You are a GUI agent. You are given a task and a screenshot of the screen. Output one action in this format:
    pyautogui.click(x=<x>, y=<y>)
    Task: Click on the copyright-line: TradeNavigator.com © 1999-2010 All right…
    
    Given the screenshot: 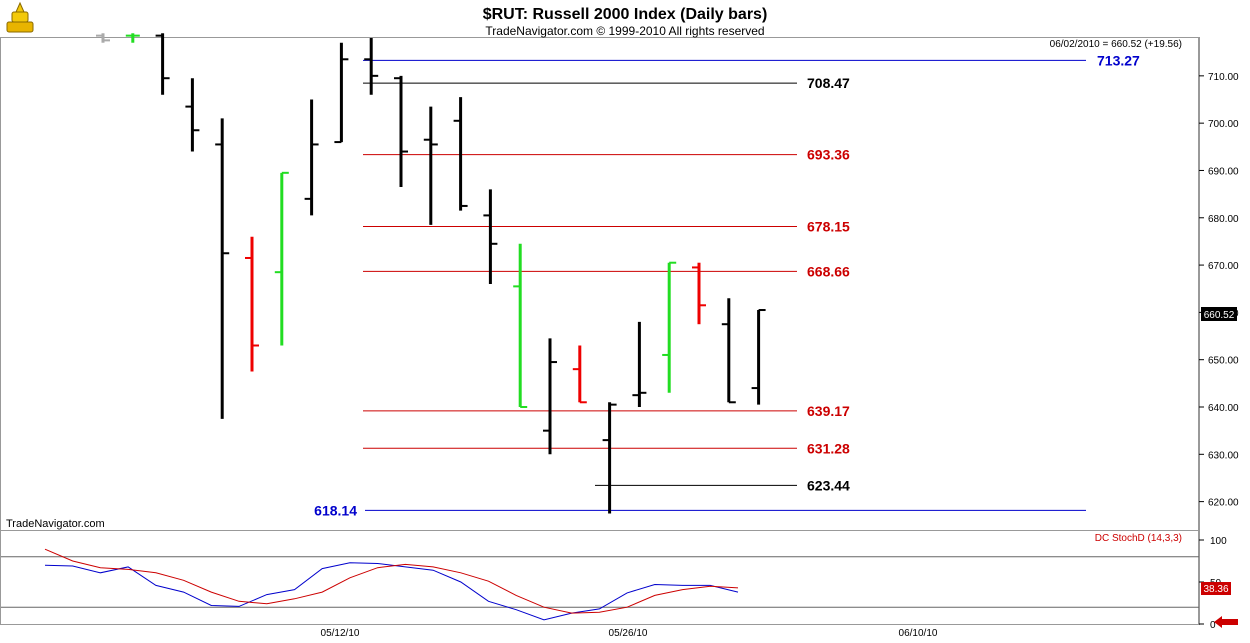 What is the action you would take?
    pyautogui.click(x=624, y=31)
    